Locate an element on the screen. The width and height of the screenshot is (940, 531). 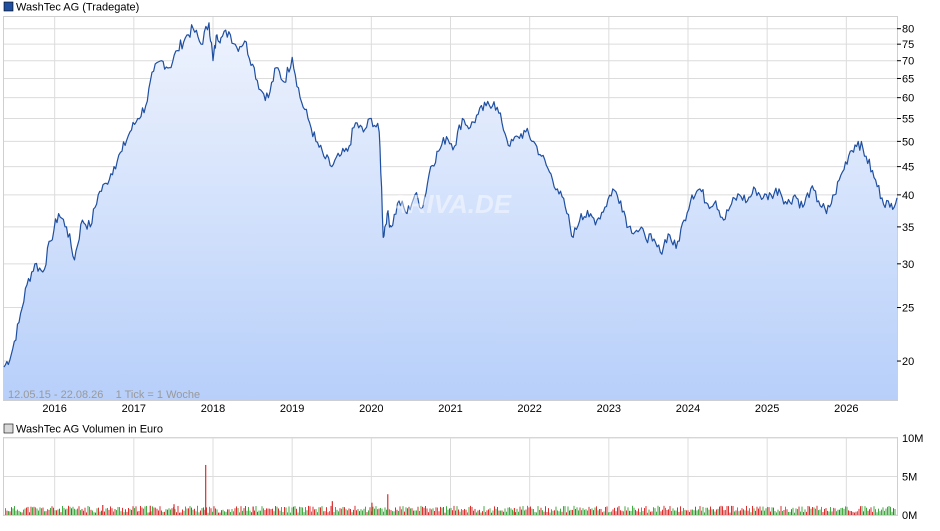
price-x-tick-label: 2026 is located at coordinates (846, 409).